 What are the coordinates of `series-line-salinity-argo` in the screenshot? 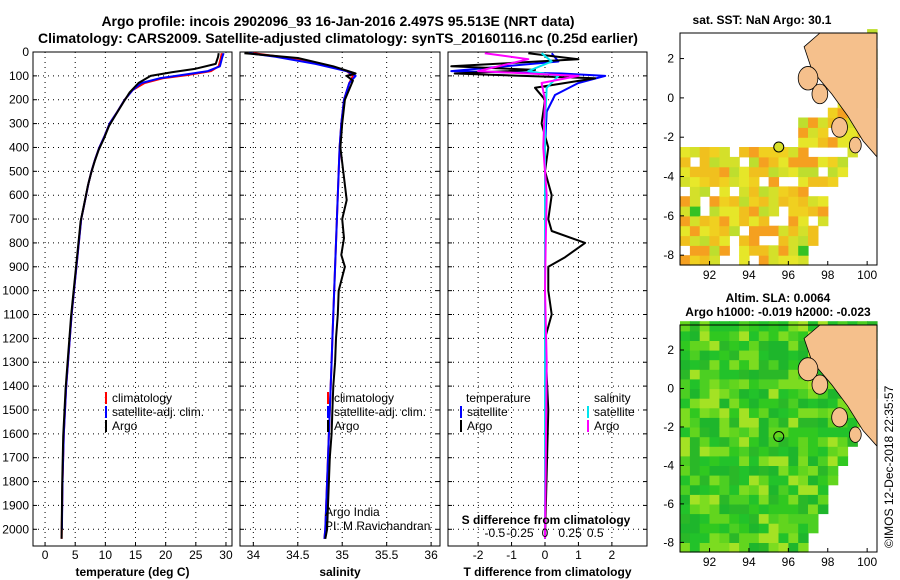 It's located at (528, 295).